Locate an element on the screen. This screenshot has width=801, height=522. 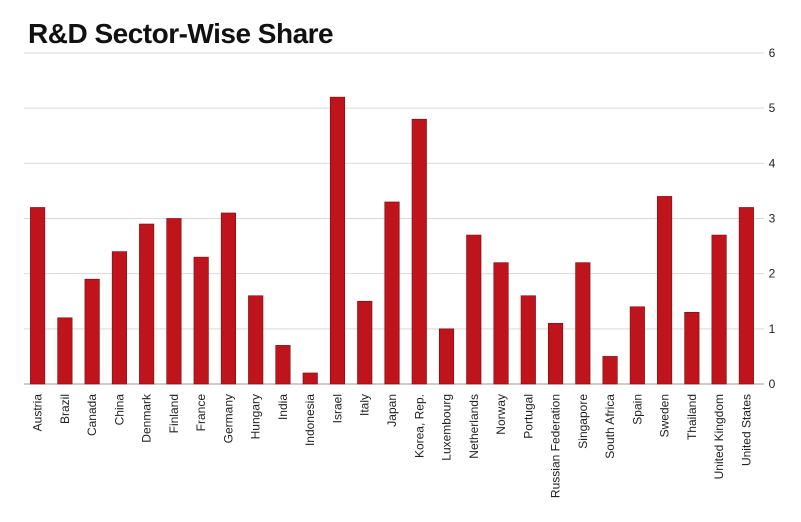
x-tick-label: United Kingdom is located at coordinates (719, 436).